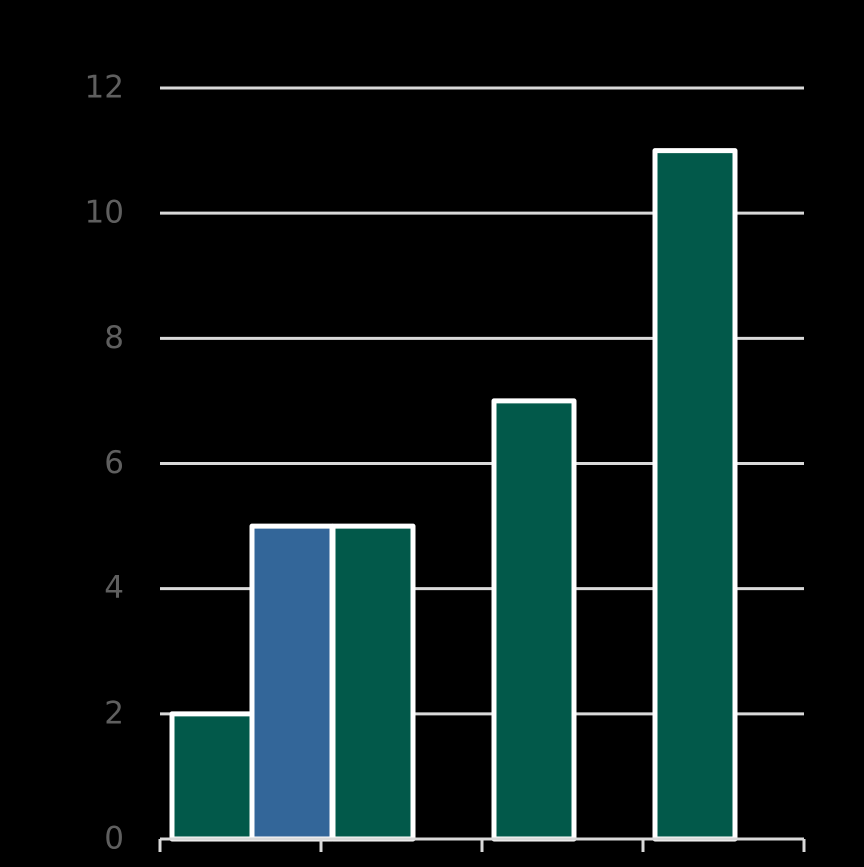 The height and width of the screenshot is (867, 864). I want to click on y-tick-label: 12, so click(104, 88).